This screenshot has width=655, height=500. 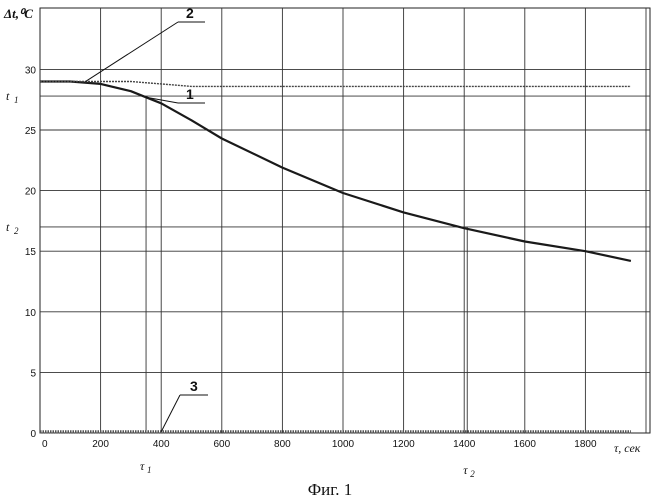 I want to click on y-axis-label: Δt,⁰C, so click(x=18, y=13).